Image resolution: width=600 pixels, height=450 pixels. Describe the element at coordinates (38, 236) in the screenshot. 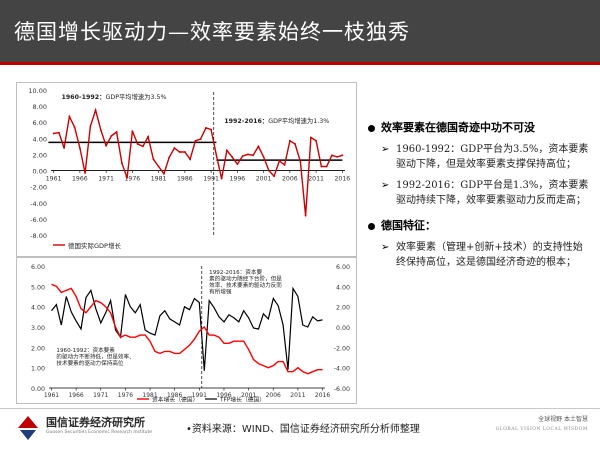

I see `y-tick-label: -8.00` at that location.